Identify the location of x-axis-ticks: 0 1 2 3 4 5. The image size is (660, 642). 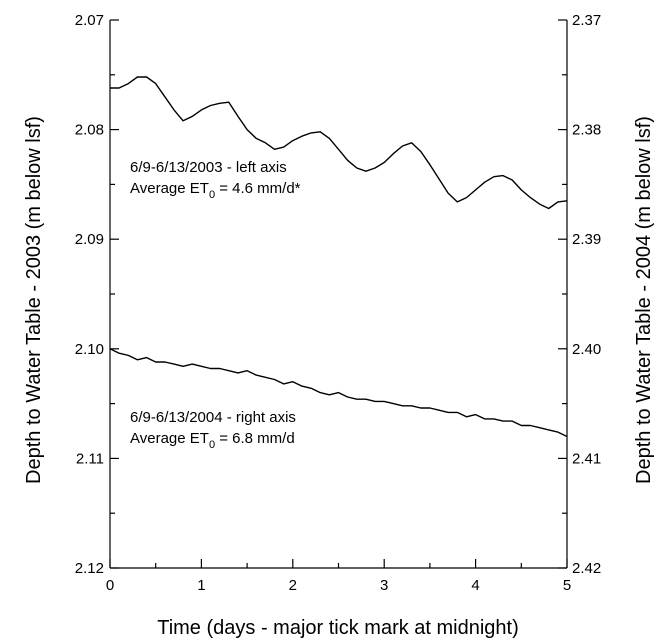
(338, 576).